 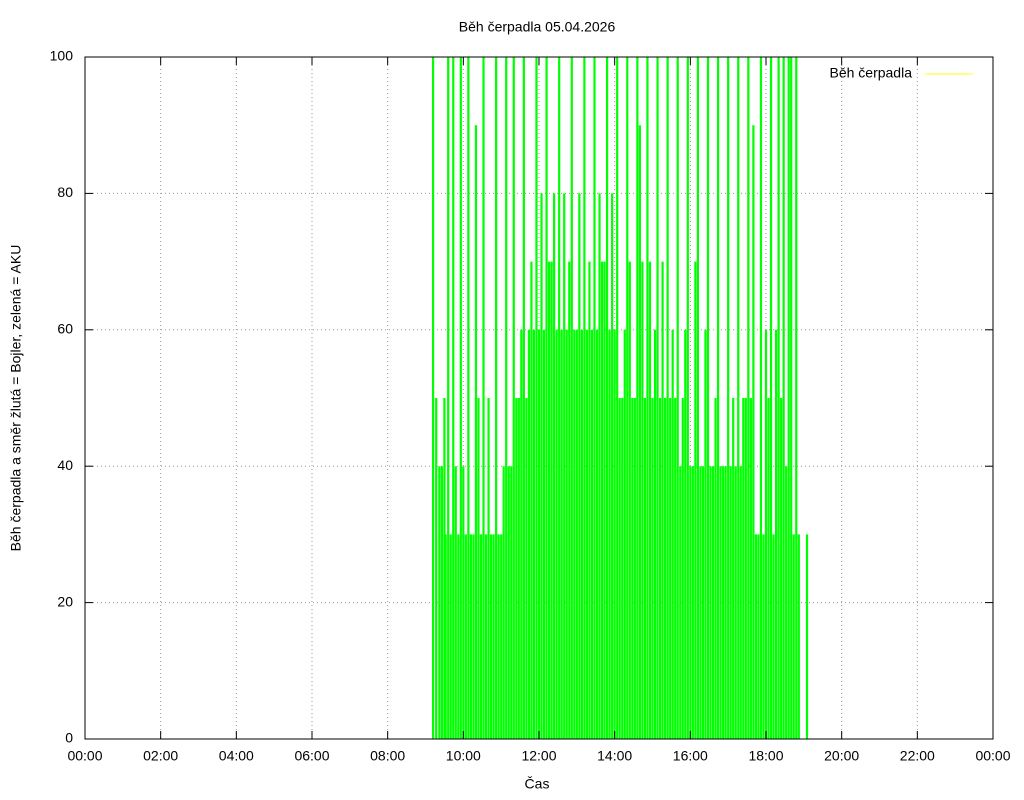 I want to click on chart-title: Běh čerpadla 05.04.2026, so click(x=537, y=27).